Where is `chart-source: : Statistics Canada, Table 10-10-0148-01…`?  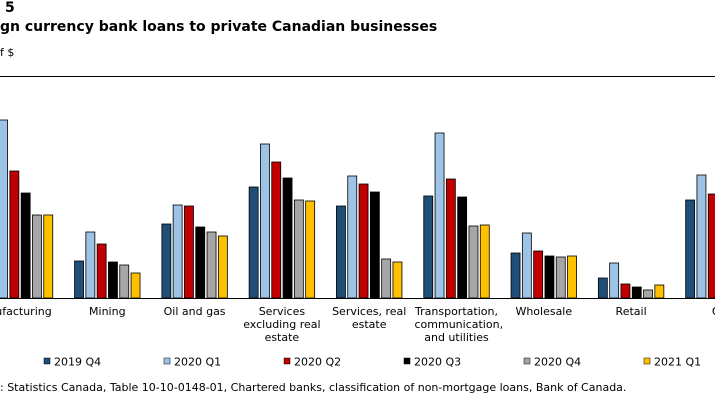 chart-source: : Statistics Canada, Table 10-10-0148-01… is located at coordinates (313, 387).